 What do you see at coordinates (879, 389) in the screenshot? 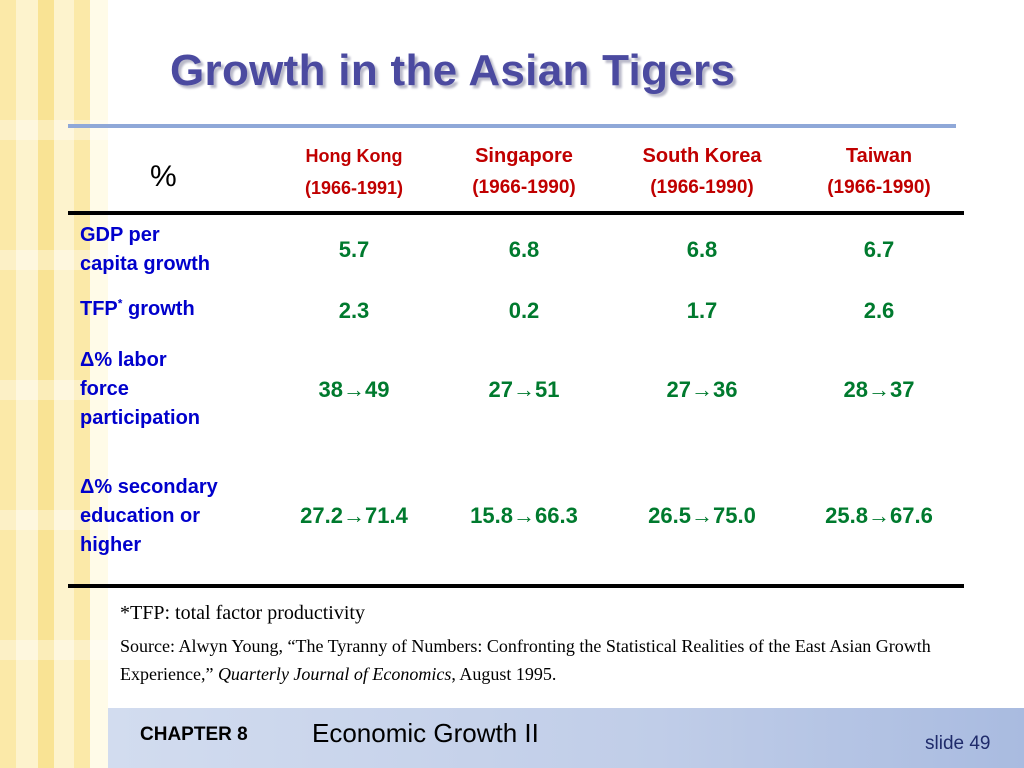
I see `table-cell: 28→37` at bounding box center [879, 389].